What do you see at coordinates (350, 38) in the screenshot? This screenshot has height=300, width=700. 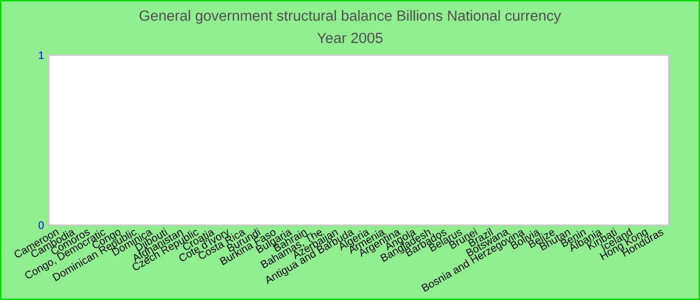 I see `chart-subtitle: Year 2005` at bounding box center [350, 38].